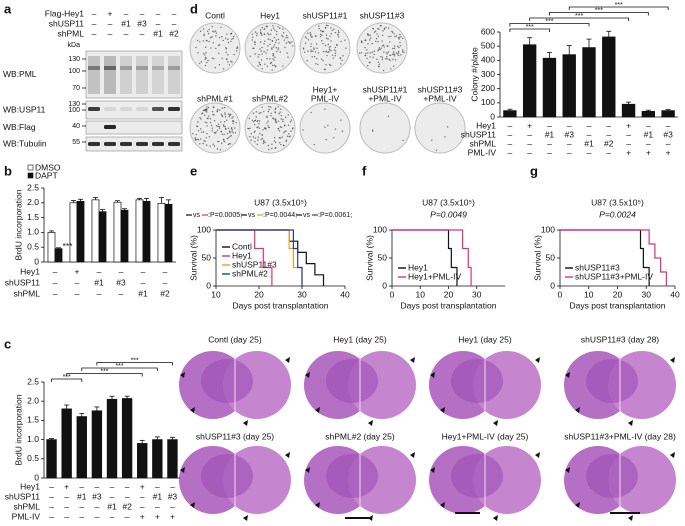 The image size is (685, 526). I want to click on legend-label: shUSP11#3, so click(597, 267).